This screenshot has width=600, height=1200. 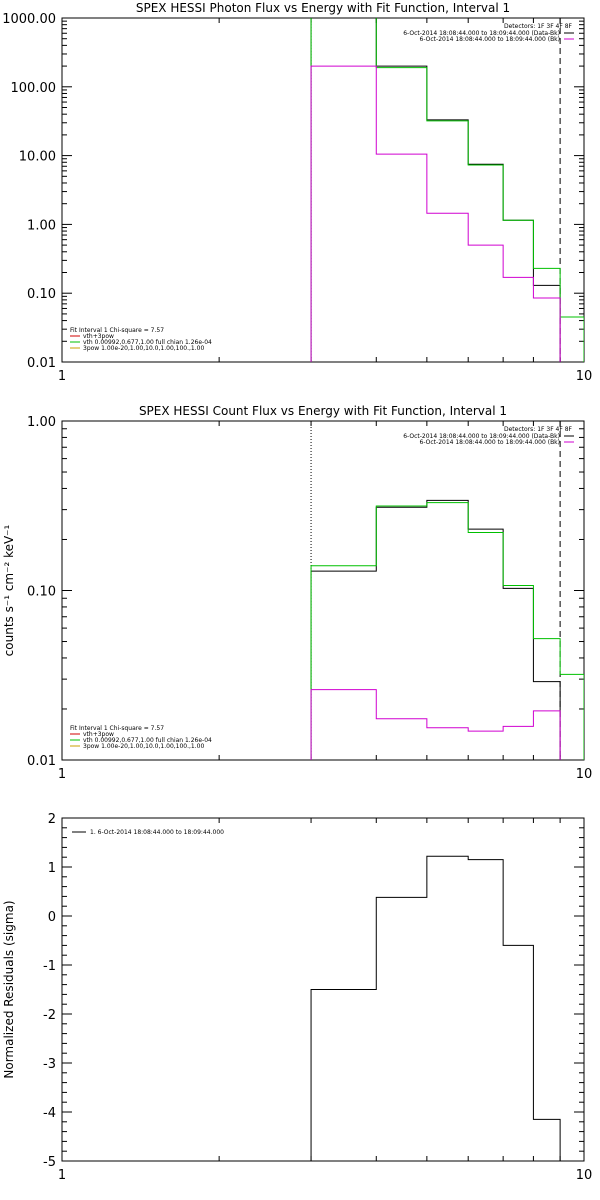 I want to click on y-tick-label: 1000.00, so click(x=29, y=19).